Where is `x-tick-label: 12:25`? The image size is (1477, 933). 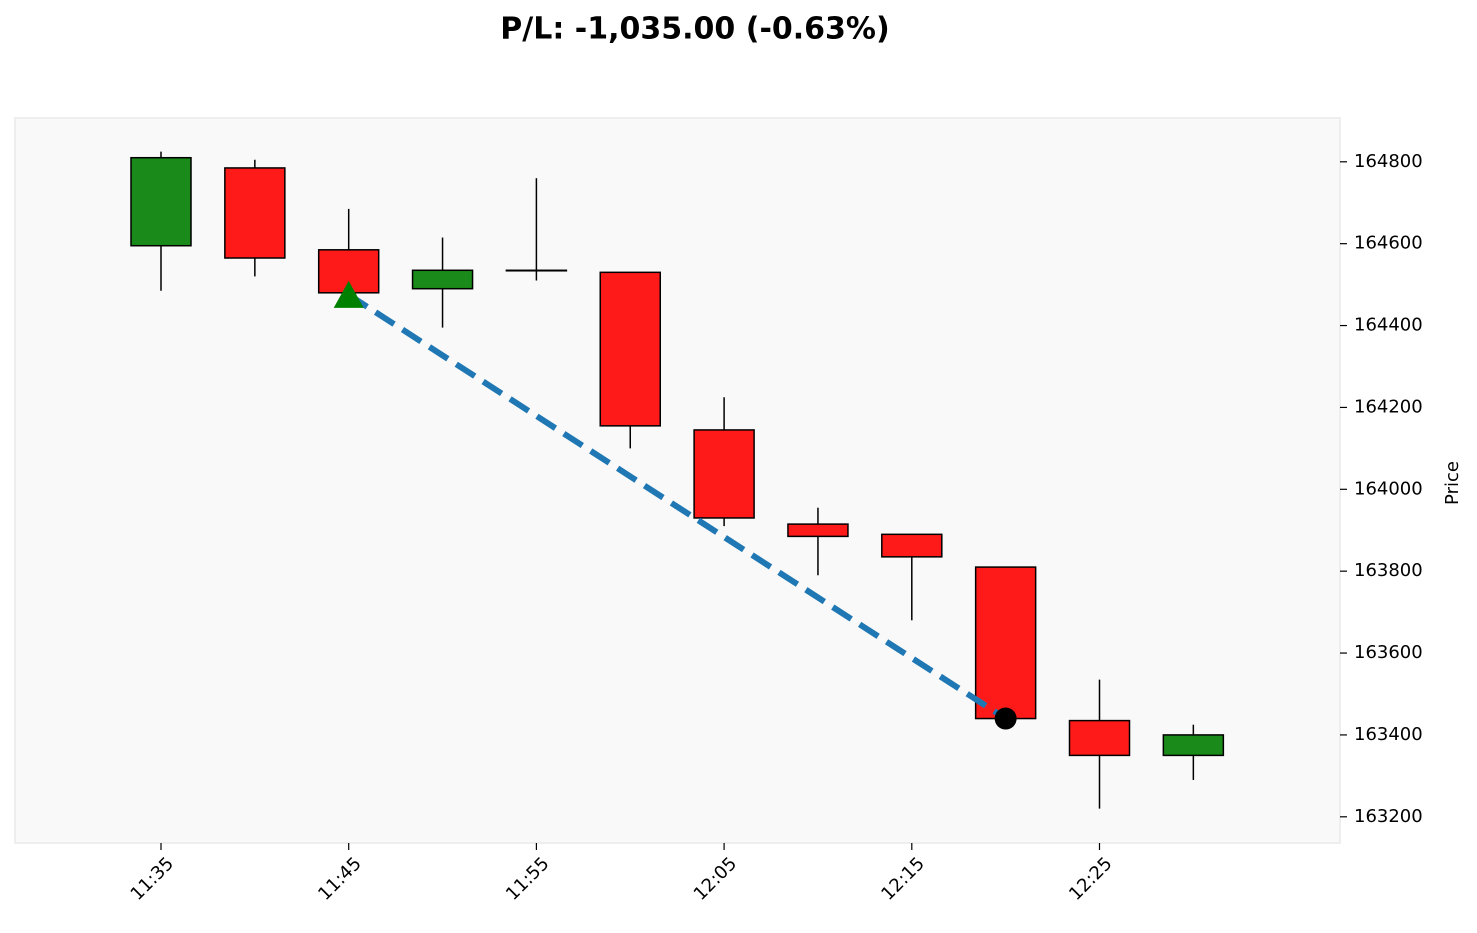
x-tick-label: 12:25 is located at coordinates (1091, 879).